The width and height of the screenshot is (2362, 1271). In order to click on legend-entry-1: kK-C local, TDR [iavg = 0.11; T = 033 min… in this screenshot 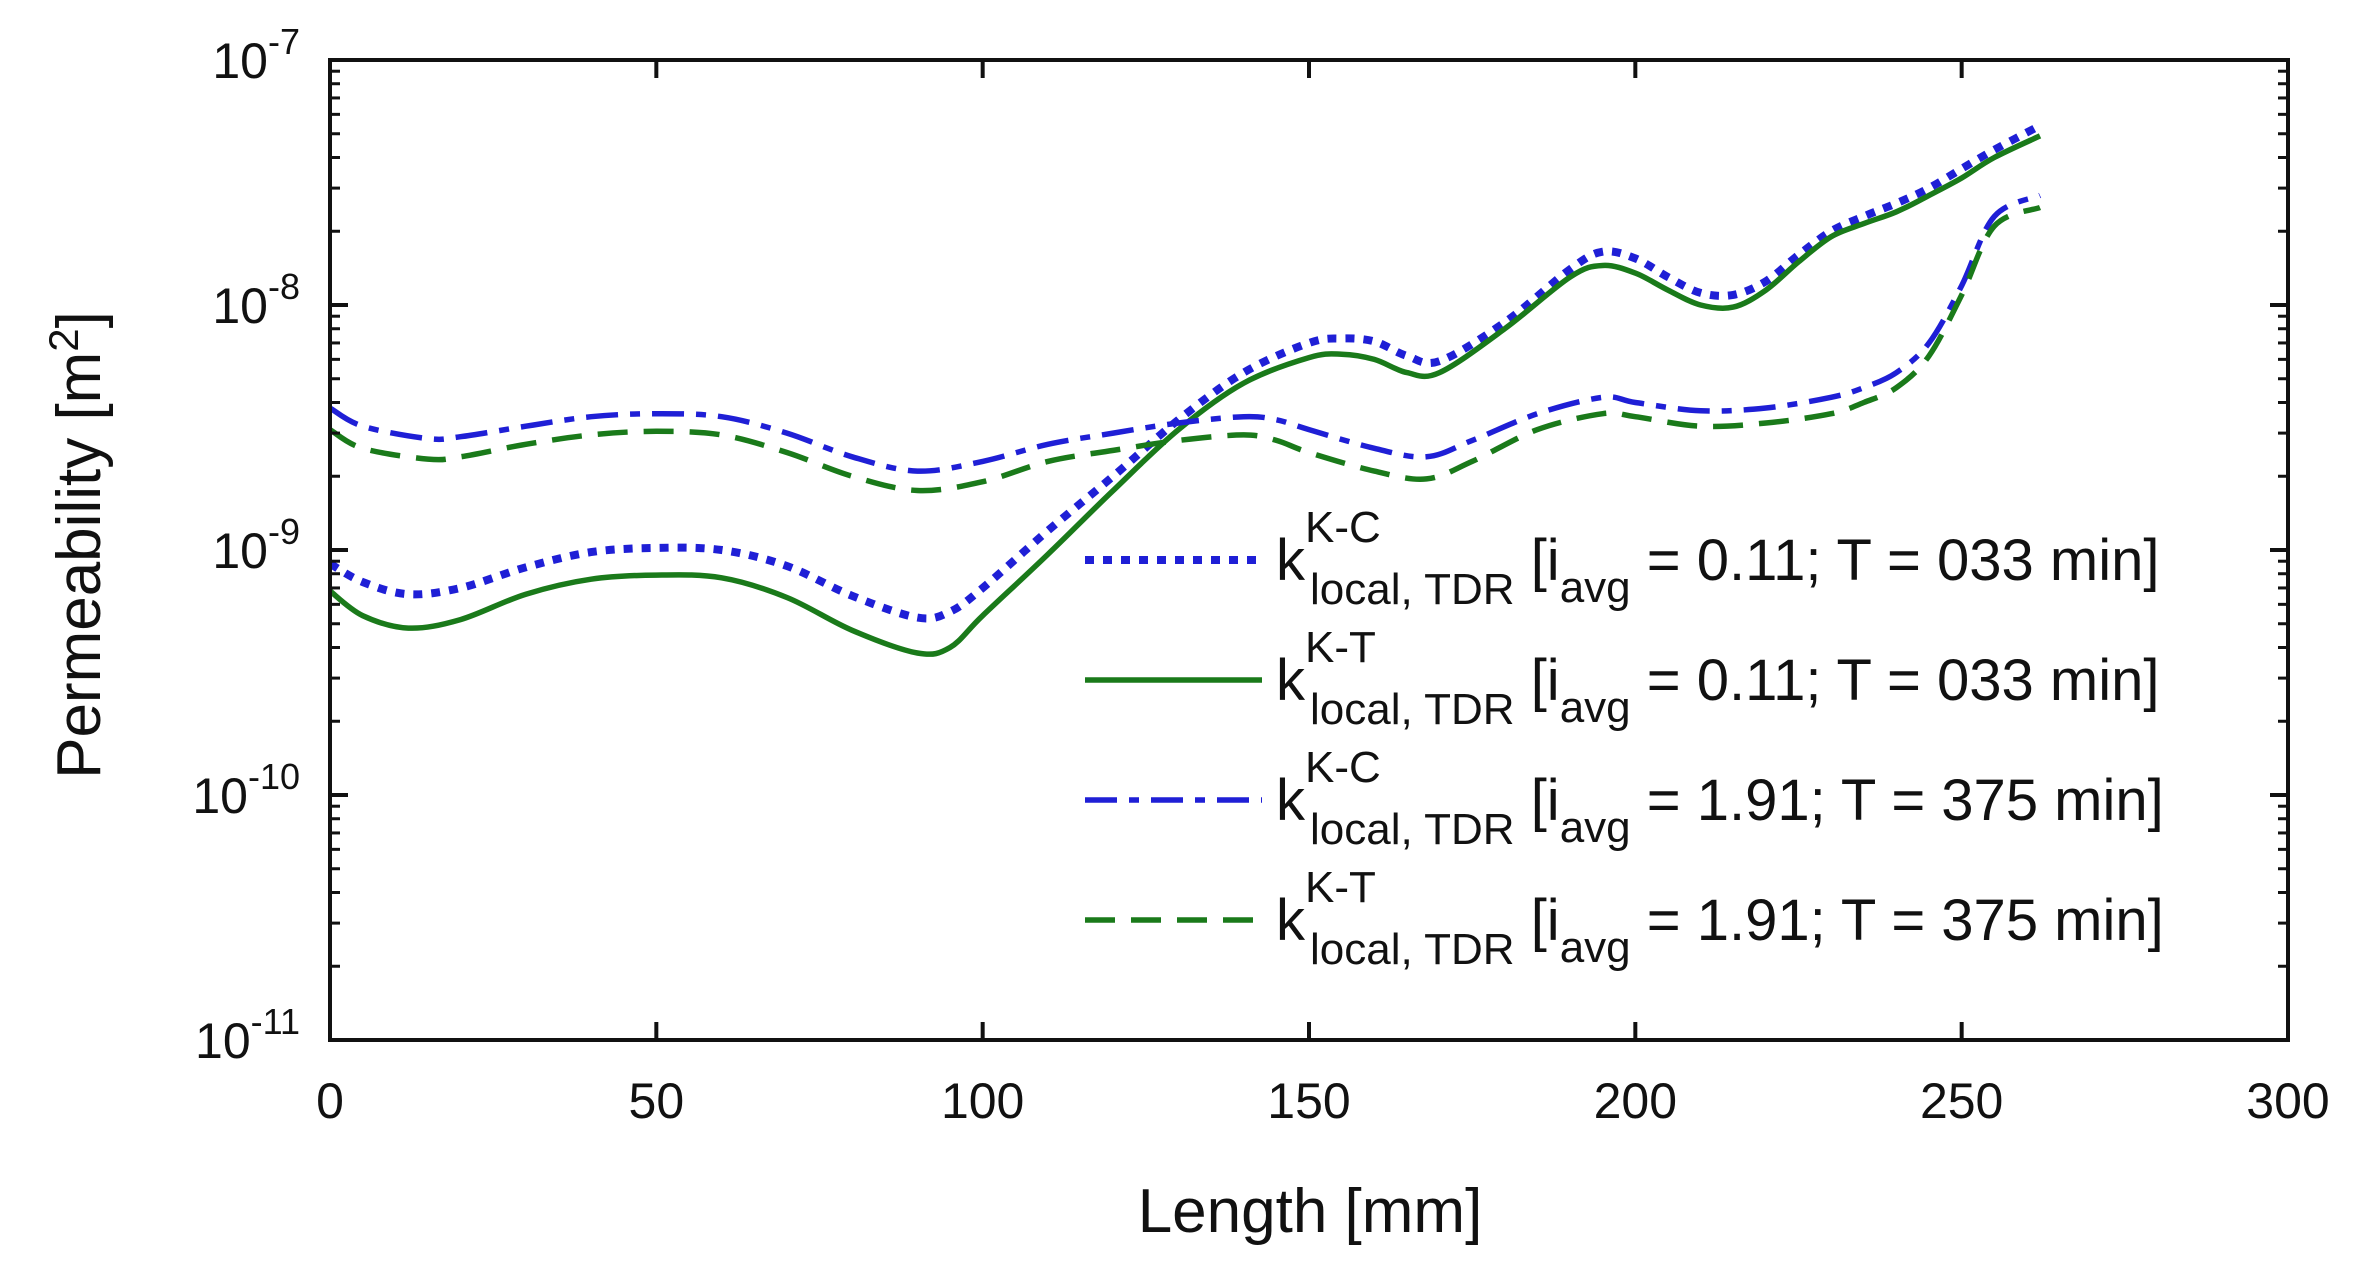, I will do `click(1622, 558)`.